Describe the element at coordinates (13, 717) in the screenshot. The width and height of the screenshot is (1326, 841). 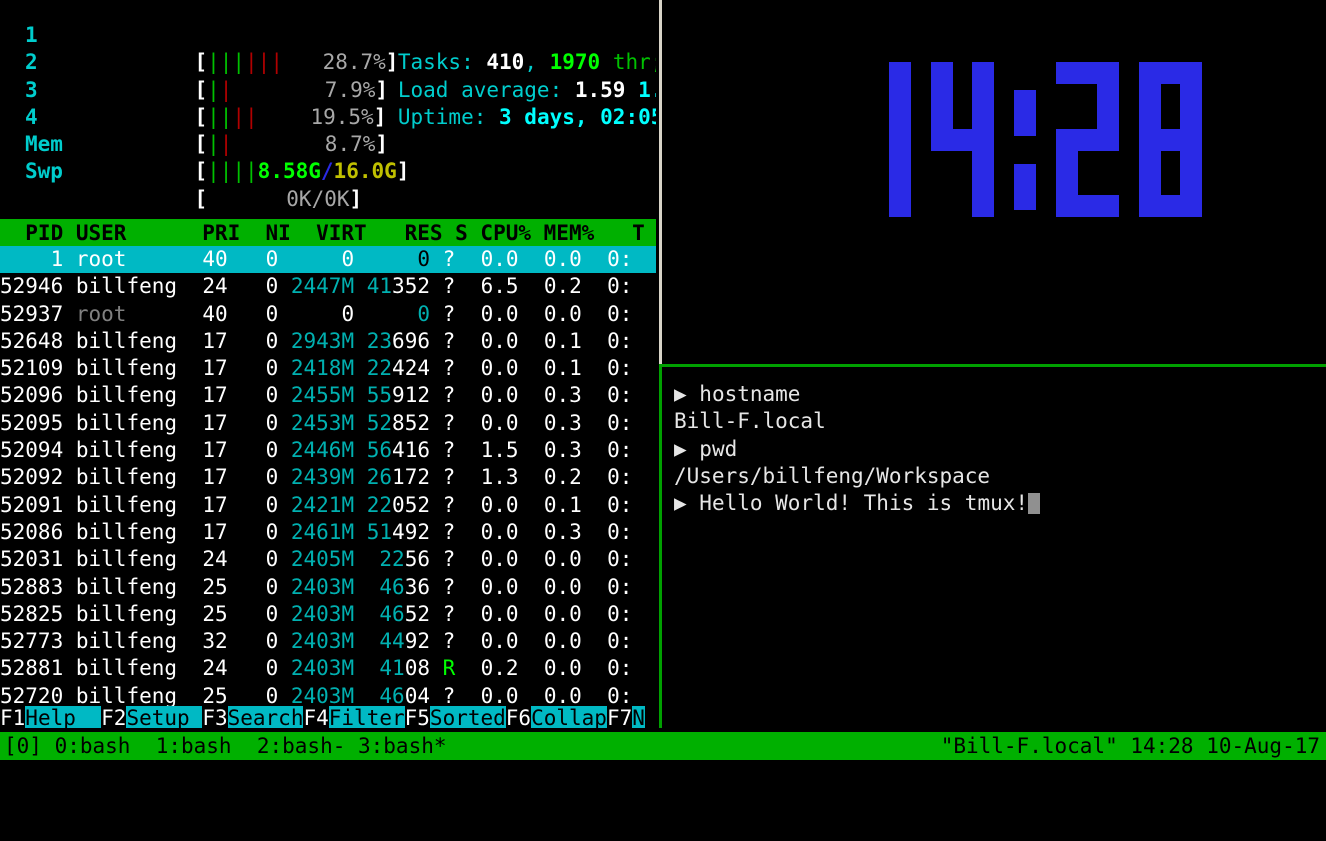
I see `function-key-f1-number: F1` at that location.